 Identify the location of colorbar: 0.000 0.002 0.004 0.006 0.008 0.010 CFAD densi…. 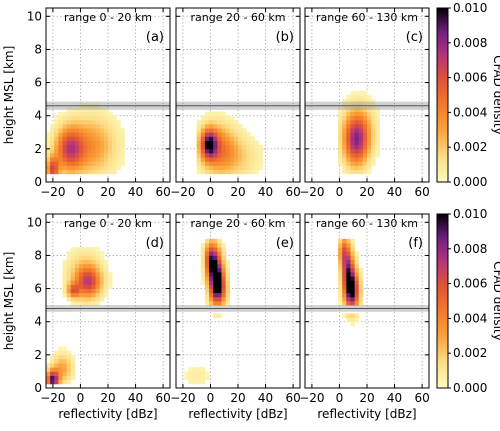
(468, 95).